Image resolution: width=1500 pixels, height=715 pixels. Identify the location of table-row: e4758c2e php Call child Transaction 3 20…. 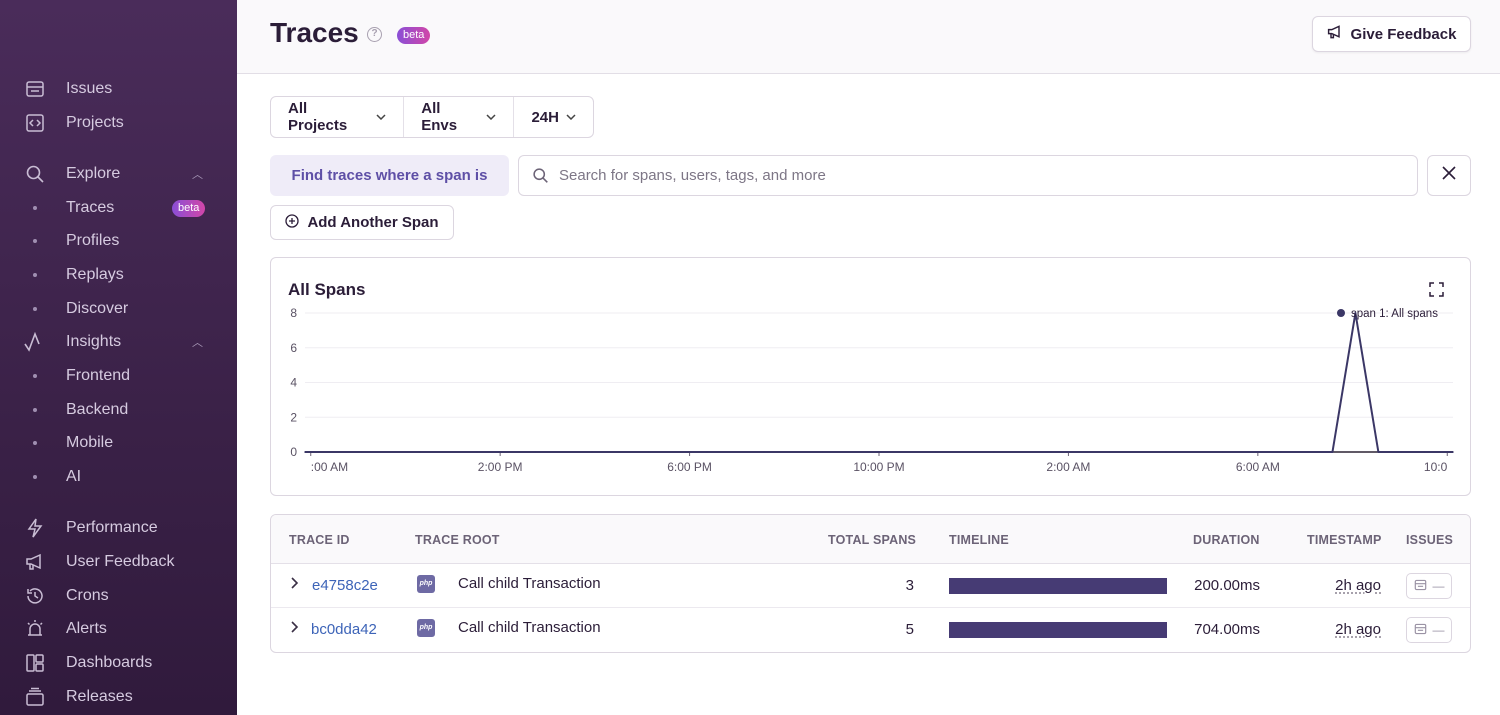
(870, 586).